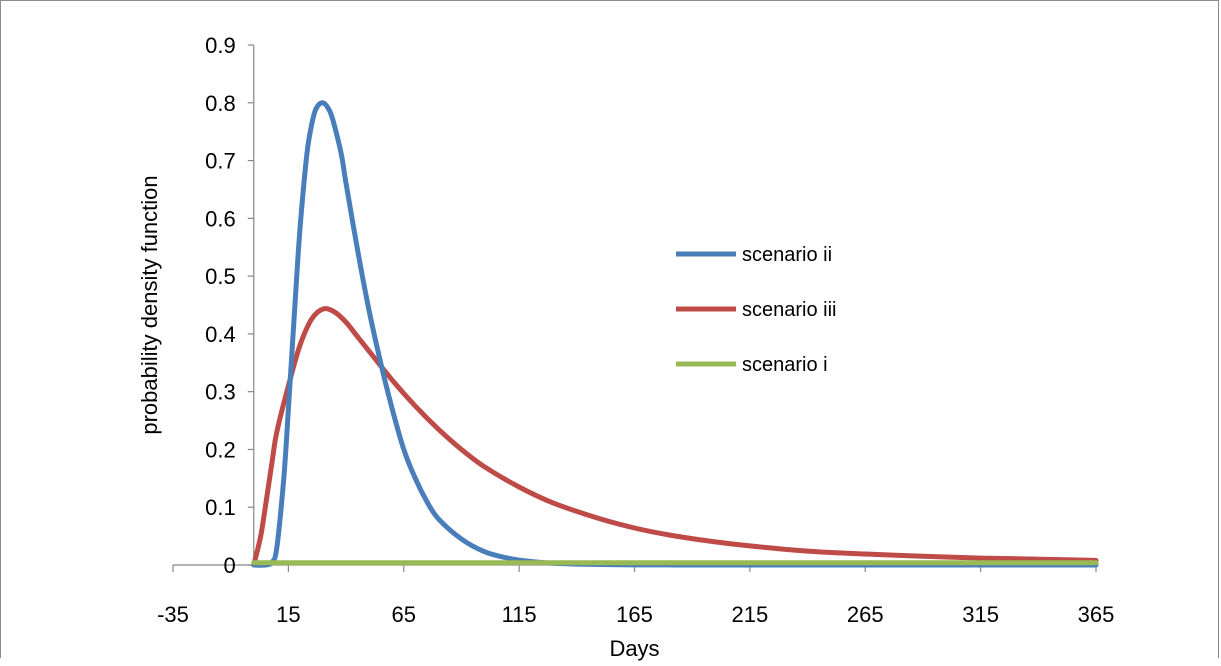  I want to click on x-tick-label: 115, so click(519, 614).